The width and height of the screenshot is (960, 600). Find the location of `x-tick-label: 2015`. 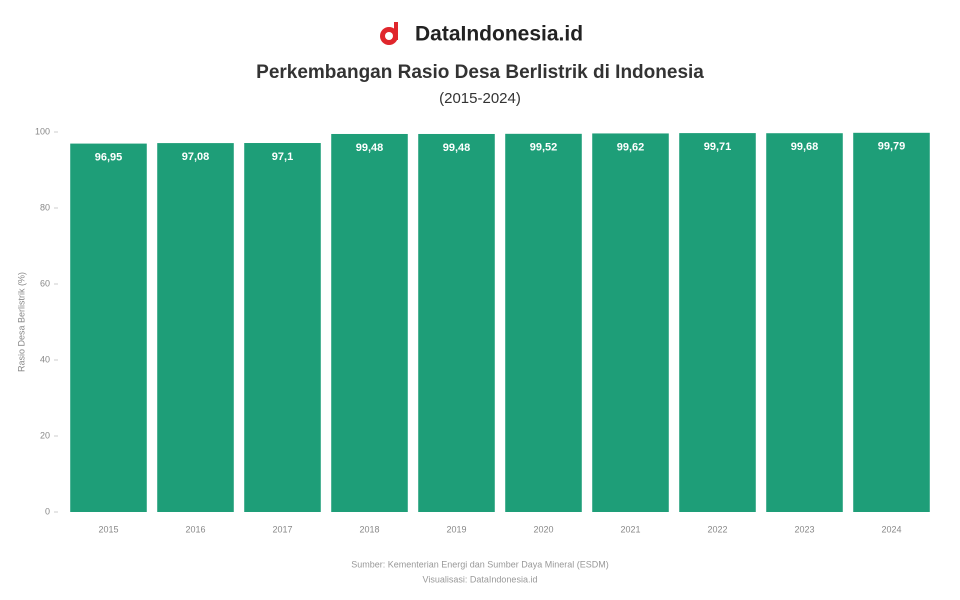

x-tick-label: 2015 is located at coordinates (108, 529).